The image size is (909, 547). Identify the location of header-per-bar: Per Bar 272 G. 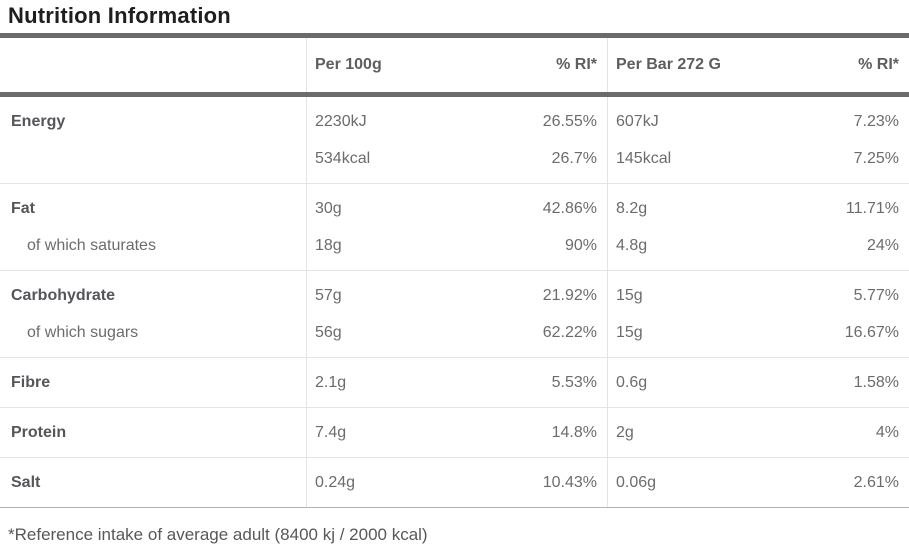
(668, 64).